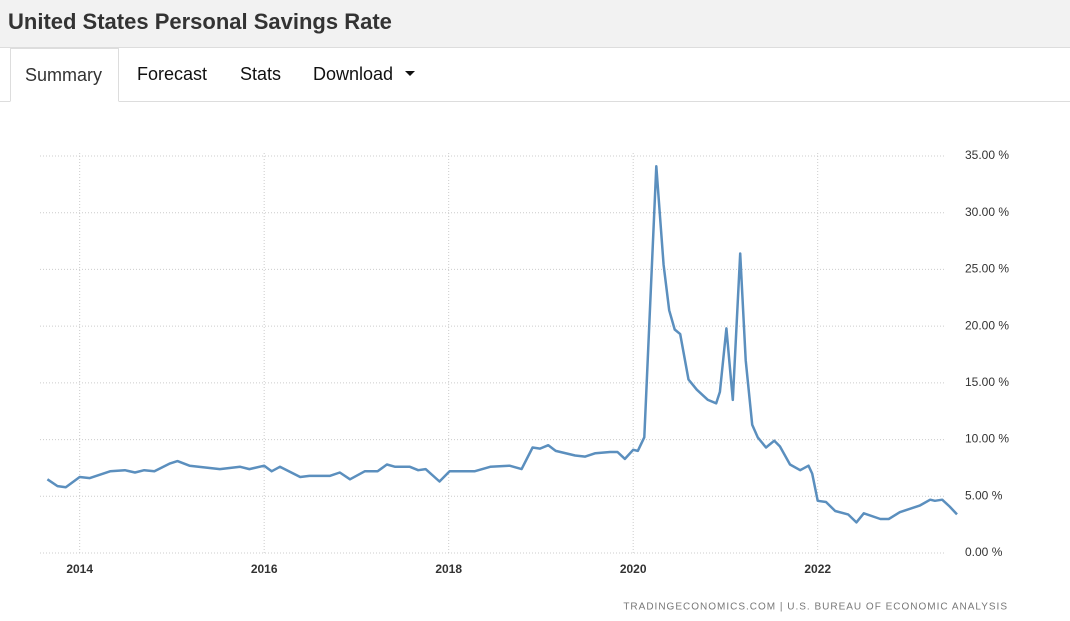 This screenshot has width=1070, height=621. What do you see at coordinates (448, 569) in the screenshot?
I see `x-tick-label: 2018` at bounding box center [448, 569].